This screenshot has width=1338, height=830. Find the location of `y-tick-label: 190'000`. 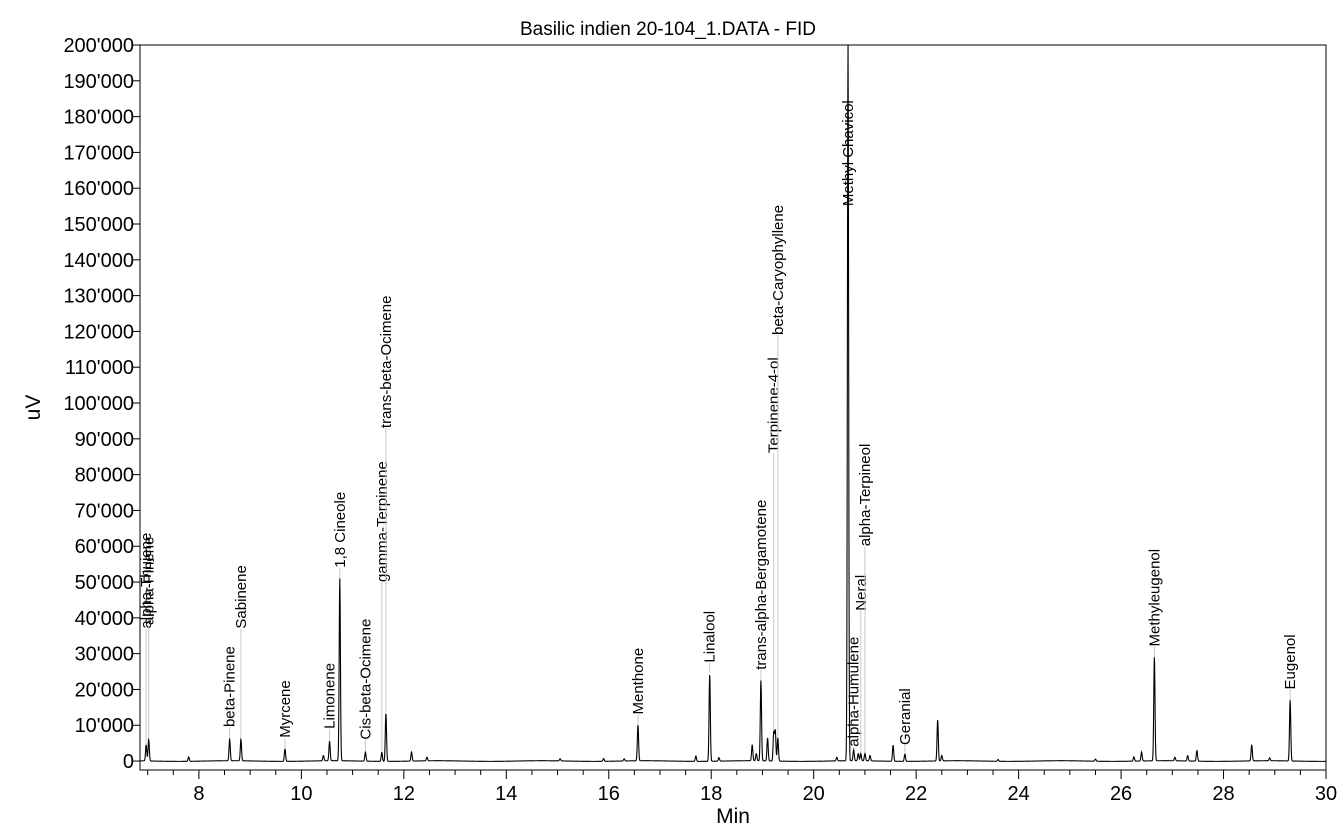

y-tick-label: 190'000 is located at coordinates (98, 82).